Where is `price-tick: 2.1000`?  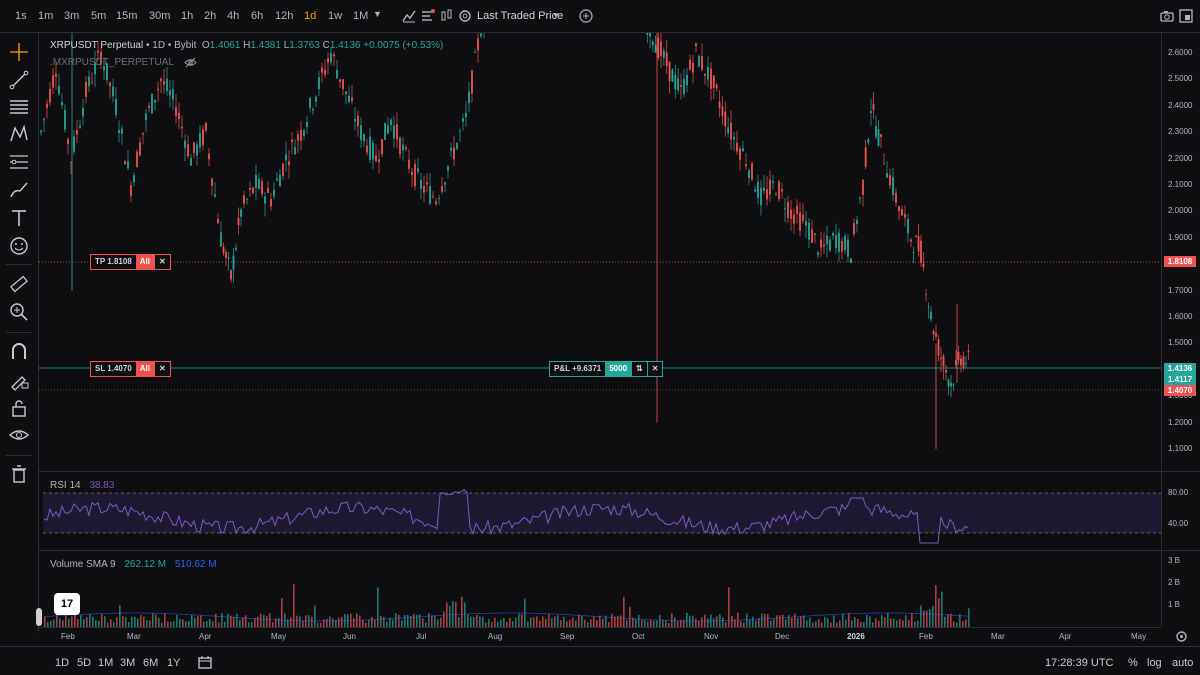
price-tick: 2.1000 is located at coordinates (1180, 184).